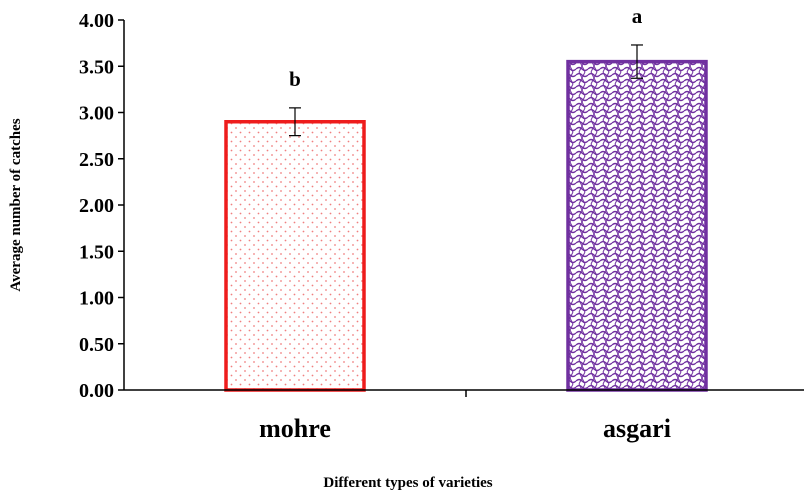 Image resolution: width=804 pixels, height=495 pixels. What do you see at coordinates (96, 21) in the screenshot?
I see `y-tick-label: 4.00` at bounding box center [96, 21].